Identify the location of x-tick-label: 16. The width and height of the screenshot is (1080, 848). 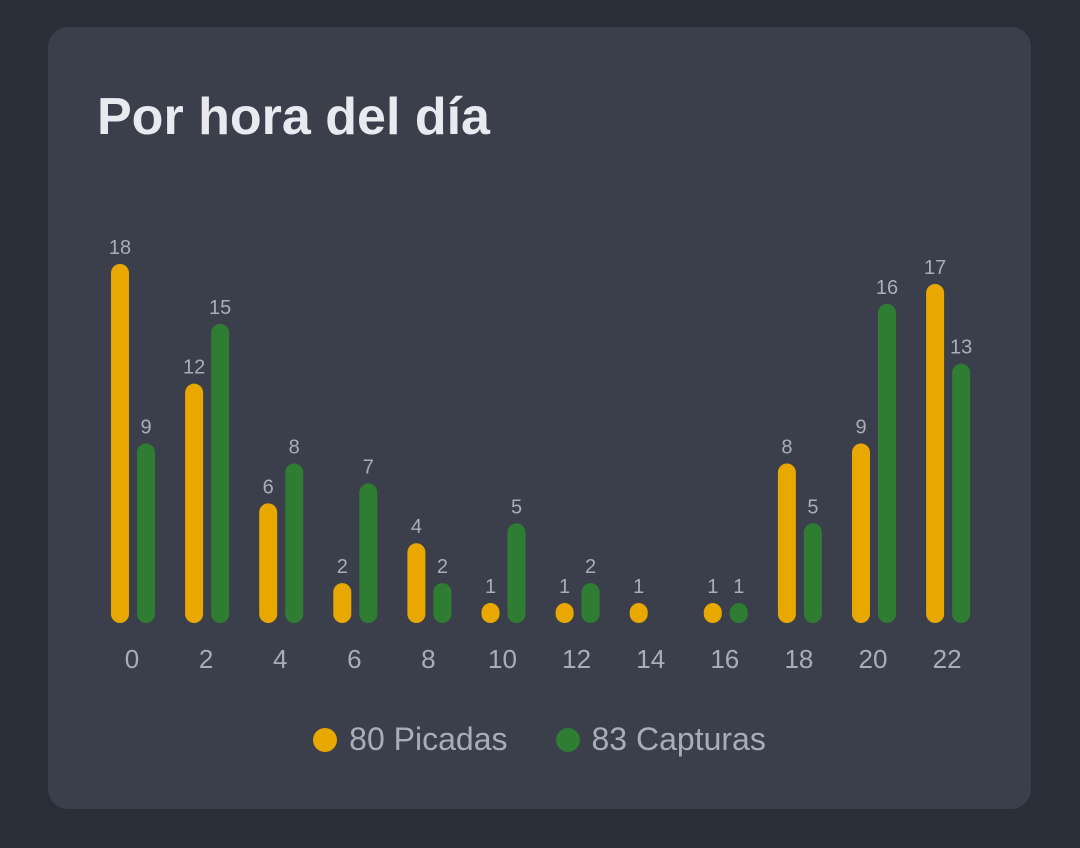
(724, 659).